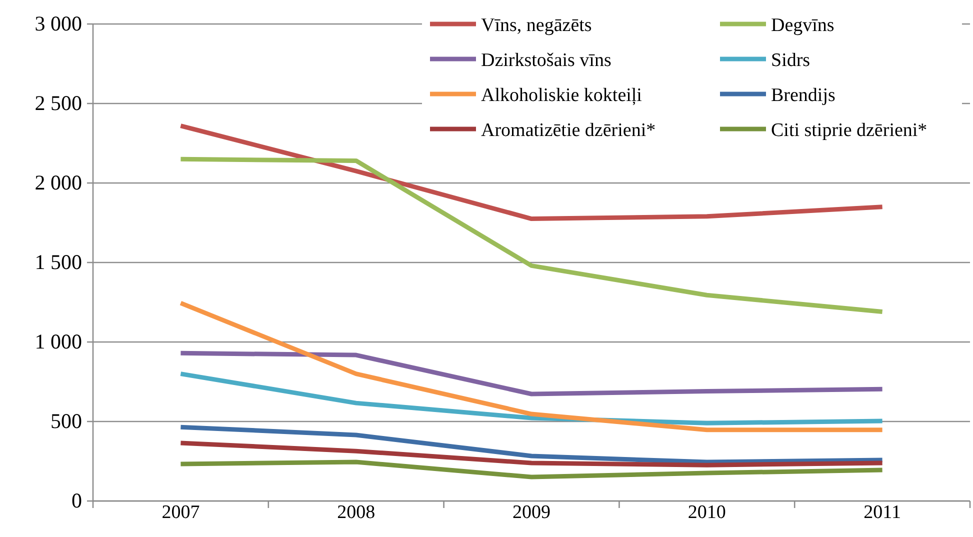 Image resolution: width=973 pixels, height=537 pixels. I want to click on legend-label: Brendijs, so click(803, 95).